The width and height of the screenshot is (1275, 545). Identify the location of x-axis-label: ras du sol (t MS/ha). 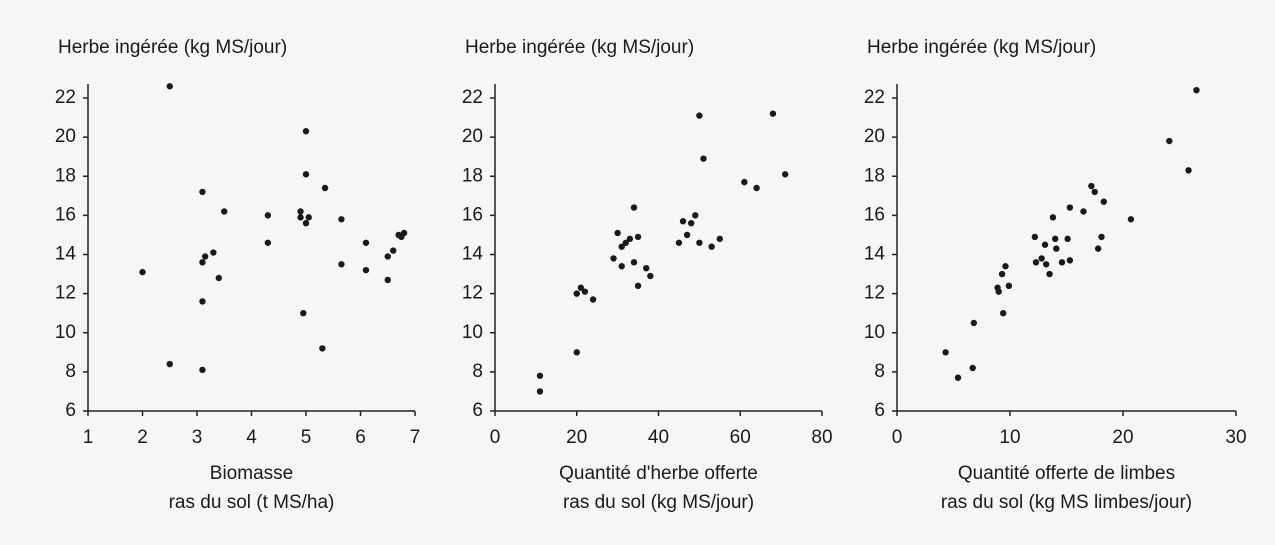
(252, 502).